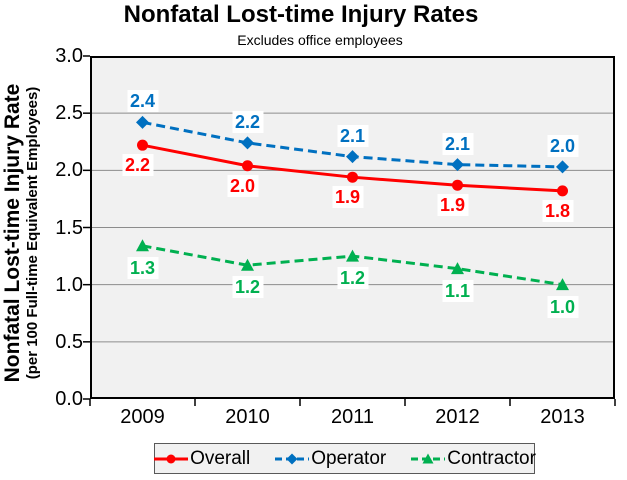 This screenshot has width=627, height=480. What do you see at coordinates (247, 417) in the screenshot?
I see `x-tick-label: 2010` at bounding box center [247, 417].